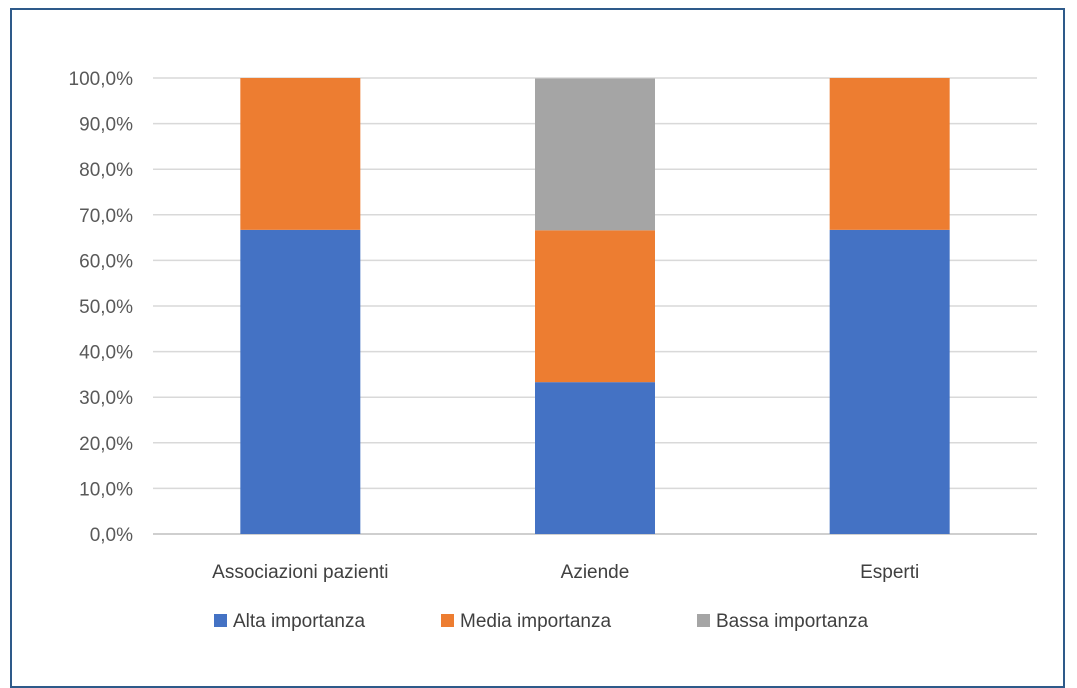 This screenshot has width=1077, height=688. Describe the element at coordinates (535, 621) in the screenshot. I see `legend-label: Media importanza` at that location.